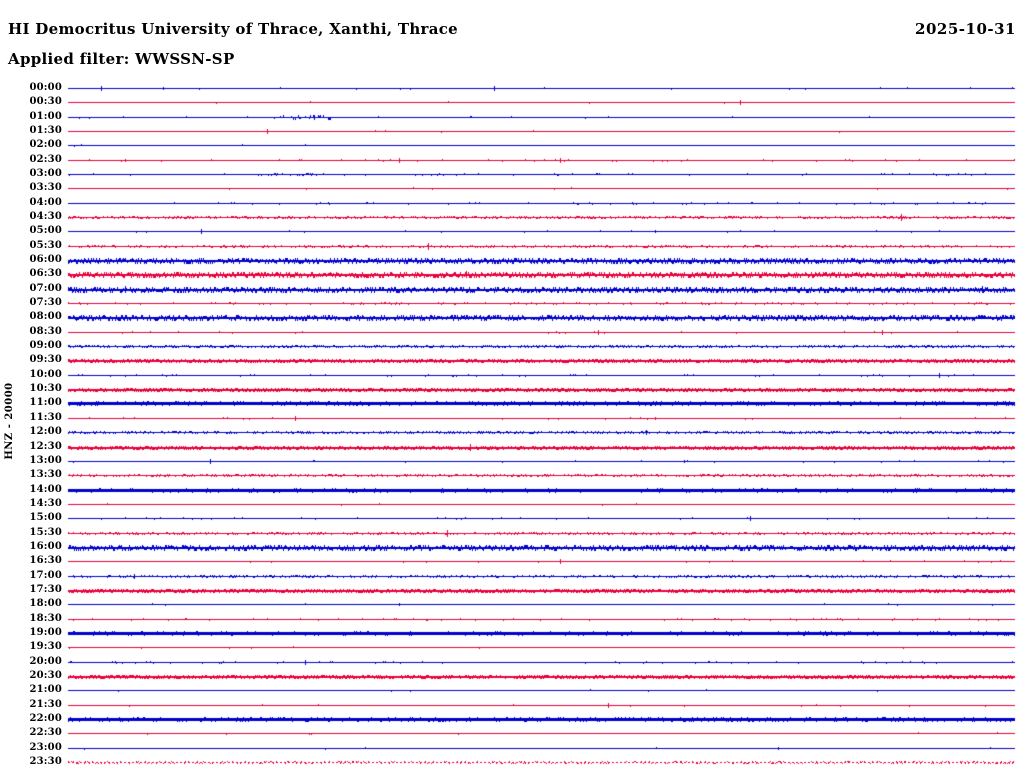 This screenshot has height=780, width=1024. I want to click on time-label: 01:30, so click(45, 130).